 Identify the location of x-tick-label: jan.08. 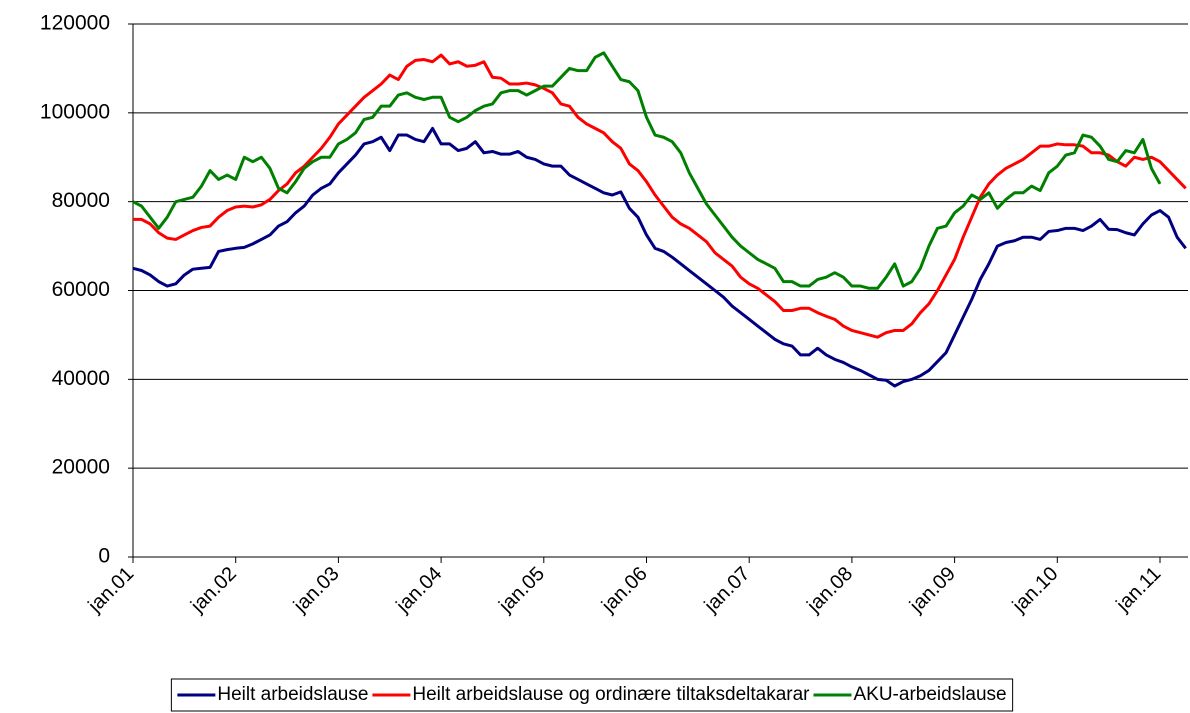
(829, 590).